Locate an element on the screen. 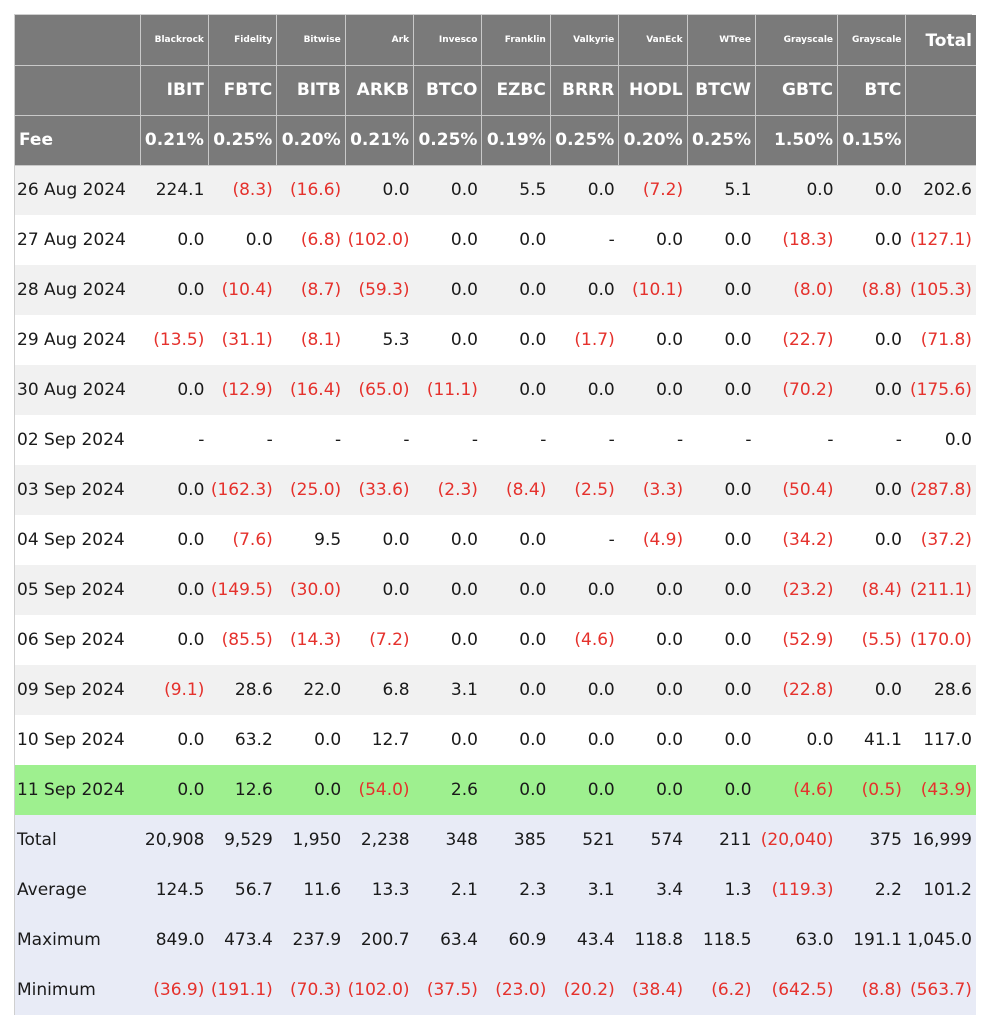 This screenshot has width=986, height=1024. row-total: 0.0 is located at coordinates (940, 440).